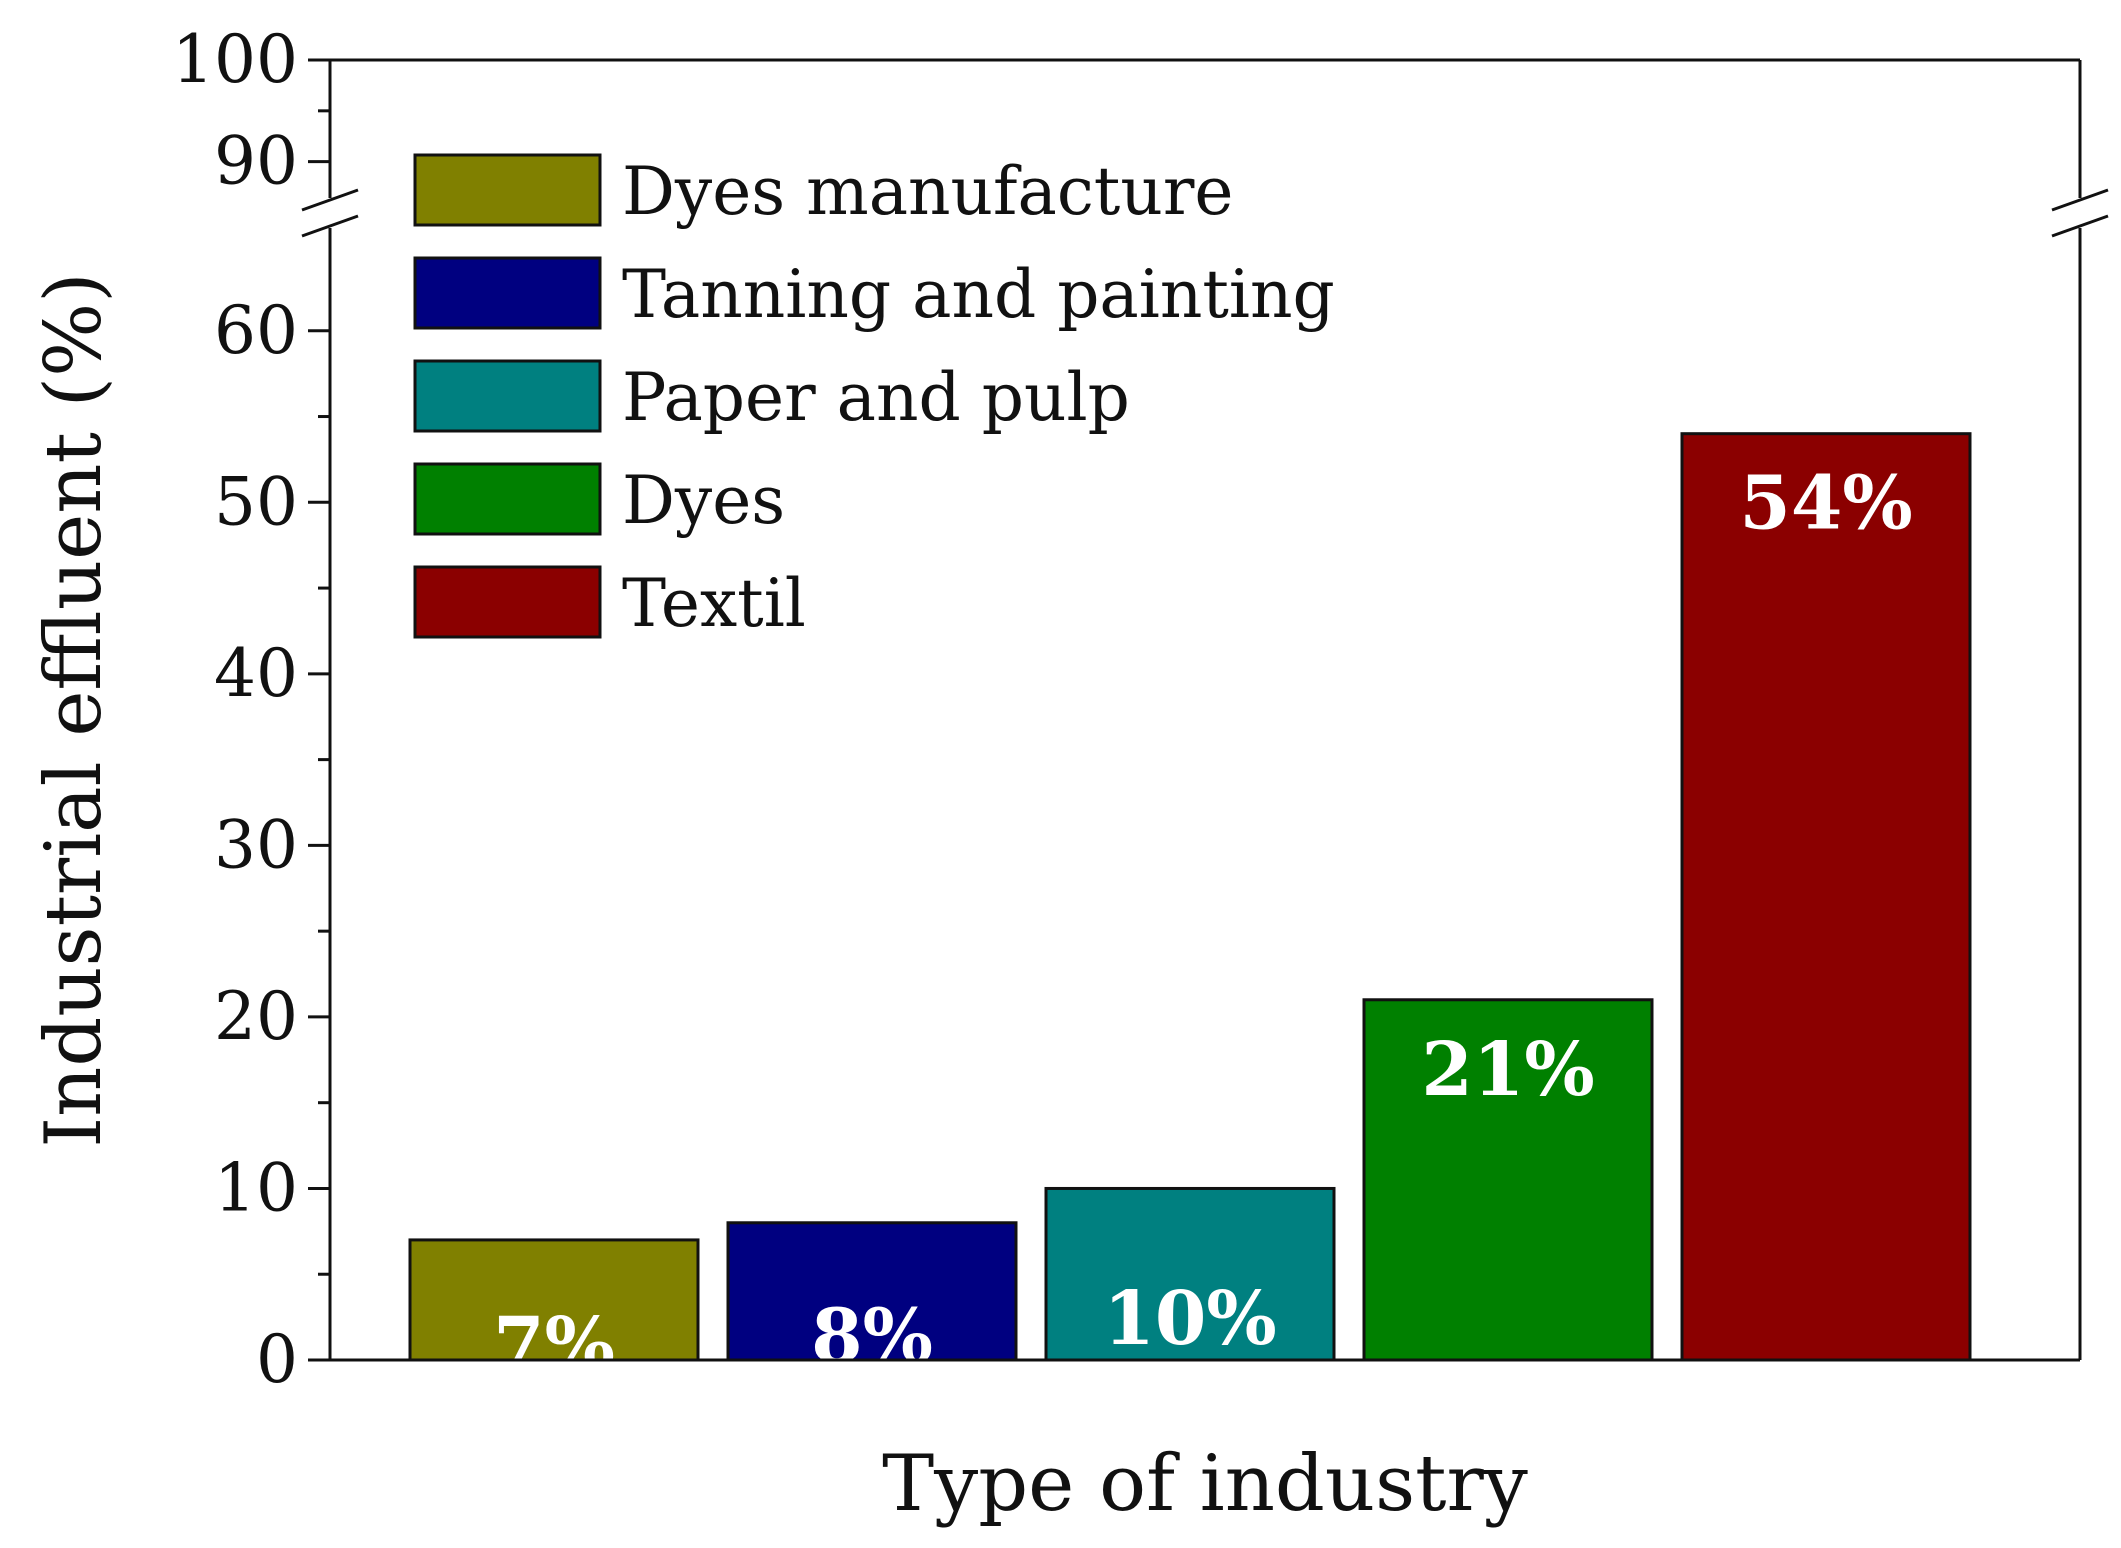 The height and width of the screenshot is (1548, 2121). Describe the element at coordinates (256, 1016) in the screenshot. I see `y-tick-label-20: 20` at that location.